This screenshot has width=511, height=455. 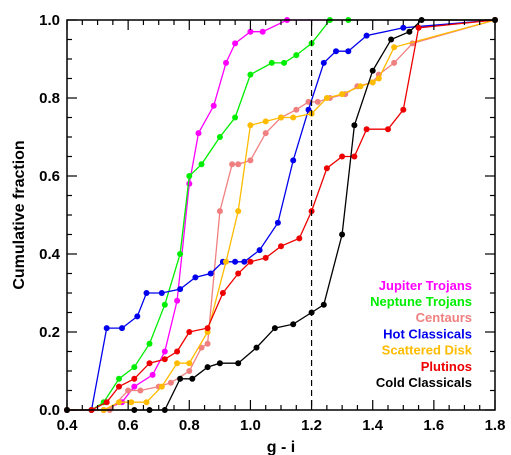 What do you see at coordinates (427, 333) in the screenshot?
I see `legend-label-hot-classicals: Hot Classicals` at bounding box center [427, 333].